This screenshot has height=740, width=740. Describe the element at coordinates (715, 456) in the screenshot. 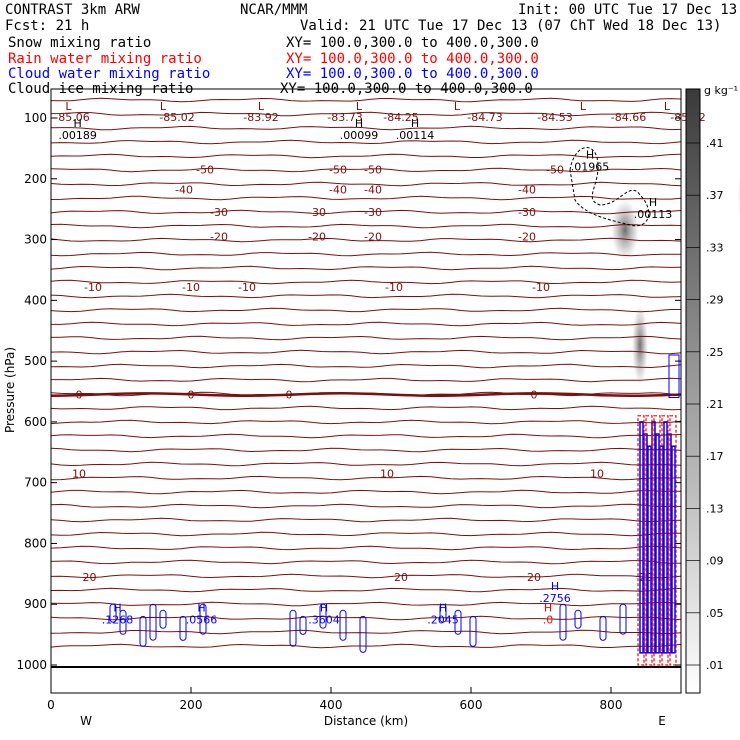

I see `colorbar-label: .17` at that location.